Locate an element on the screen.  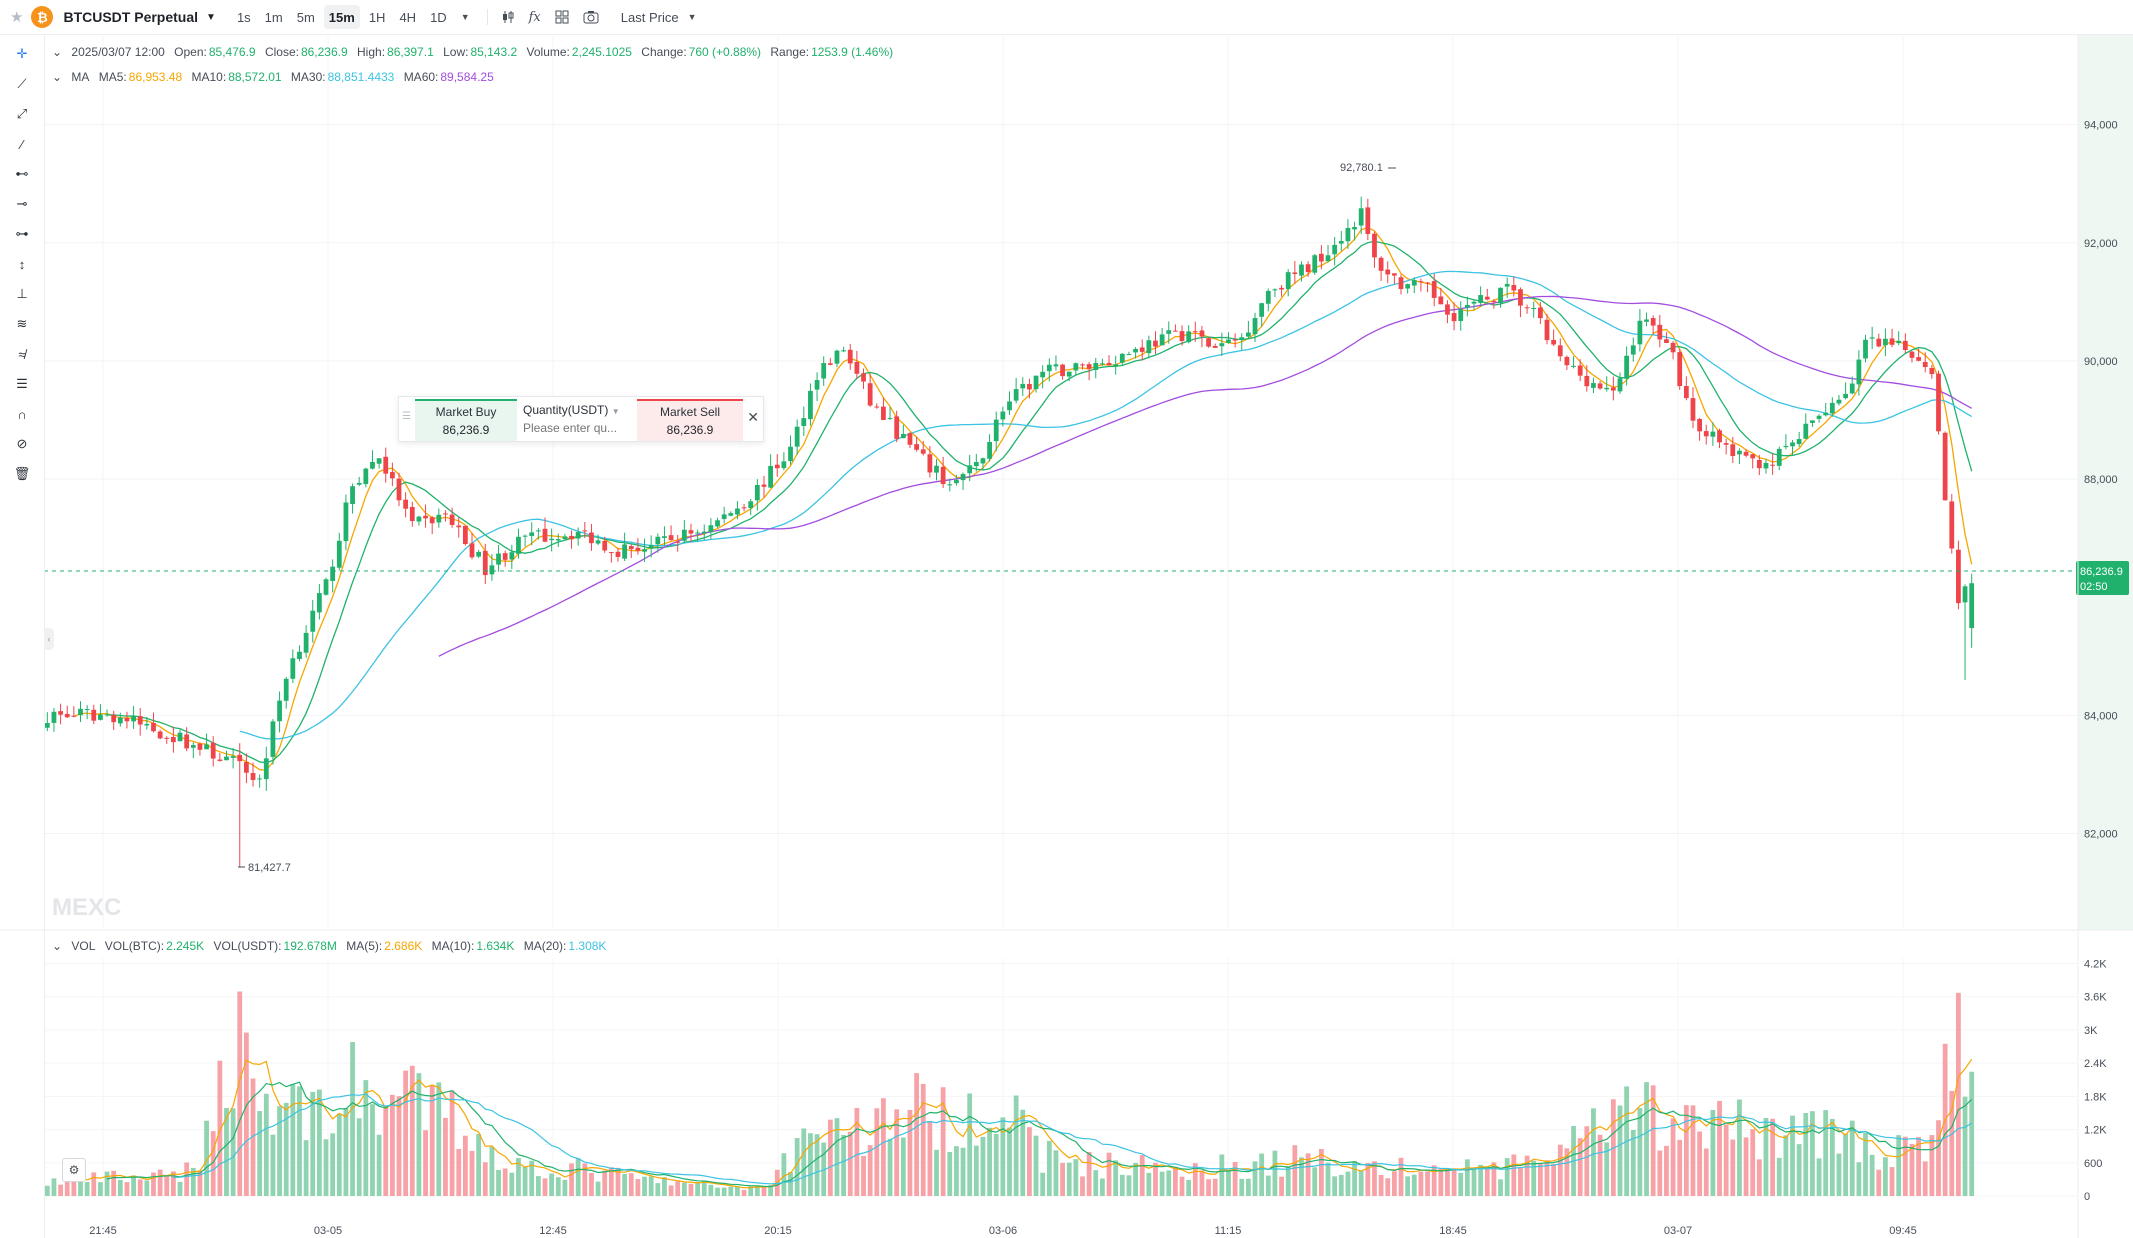
horizontal-line-icon: ⊷ is located at coordinates (22, 173).